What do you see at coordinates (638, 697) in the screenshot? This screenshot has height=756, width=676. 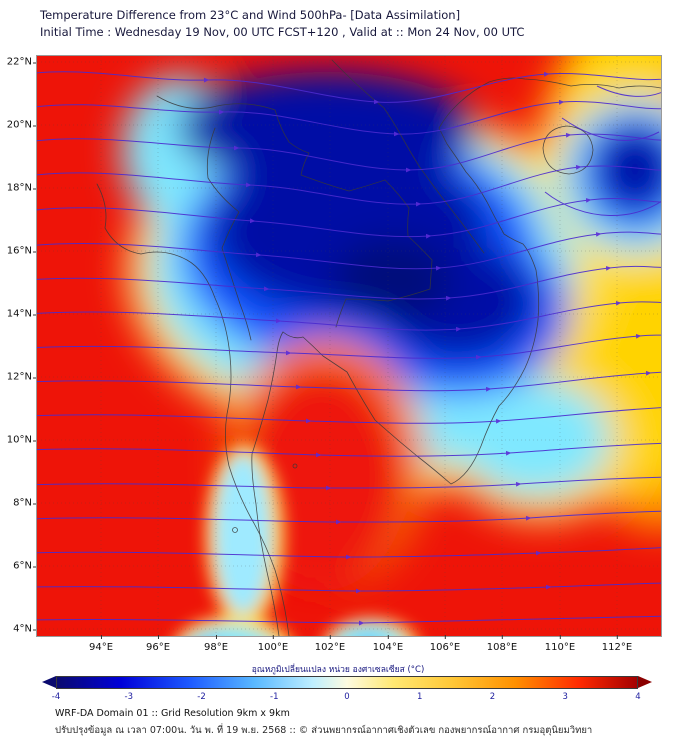 I see `colorbar-tick-label: 4` at bounding box center [638, 697].